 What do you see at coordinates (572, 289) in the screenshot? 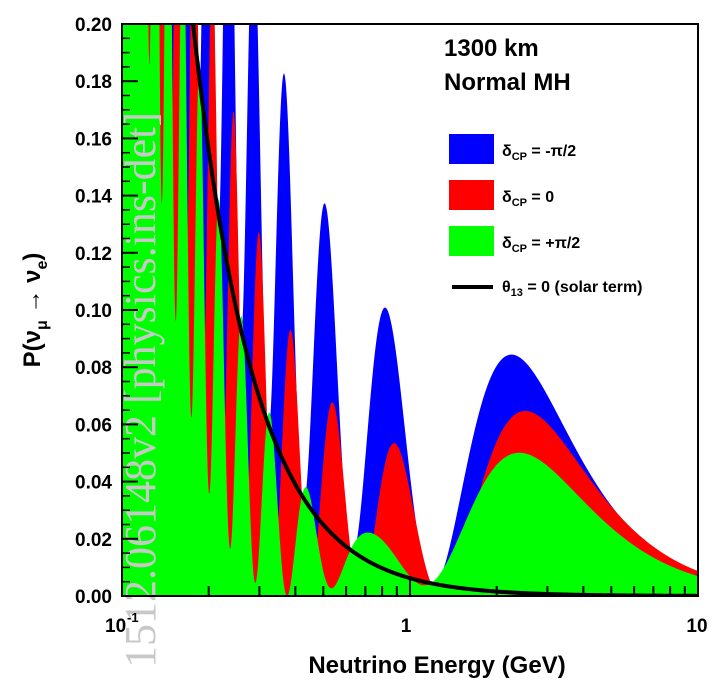
I see `legend-label-3: θ13 = 0 (solar term)` at bounding box center [572, 289].